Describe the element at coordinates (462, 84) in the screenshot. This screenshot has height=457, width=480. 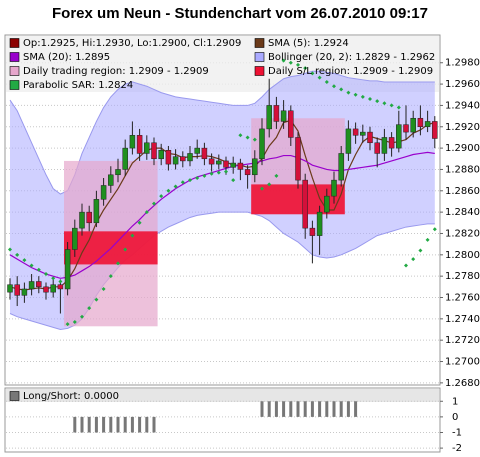
I see `y-tick-label: 1.2960` at that location.